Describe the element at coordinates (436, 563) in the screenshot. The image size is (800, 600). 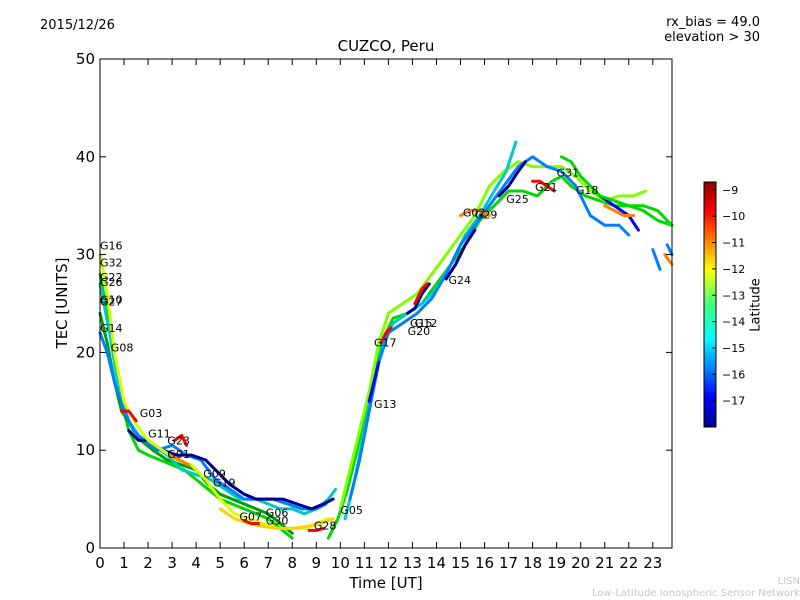
I see `x-tick-label-14: 14` at that location.